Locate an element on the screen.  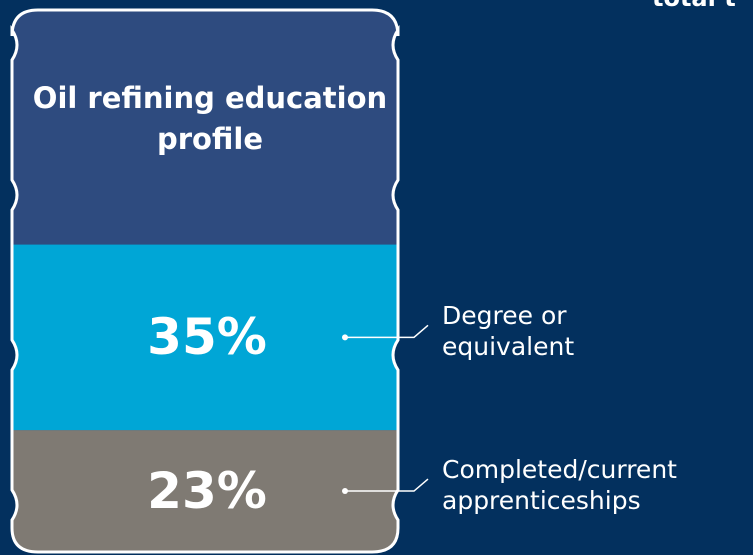
chart-title: Oil refining education profile is located at coordinates (210, 118).